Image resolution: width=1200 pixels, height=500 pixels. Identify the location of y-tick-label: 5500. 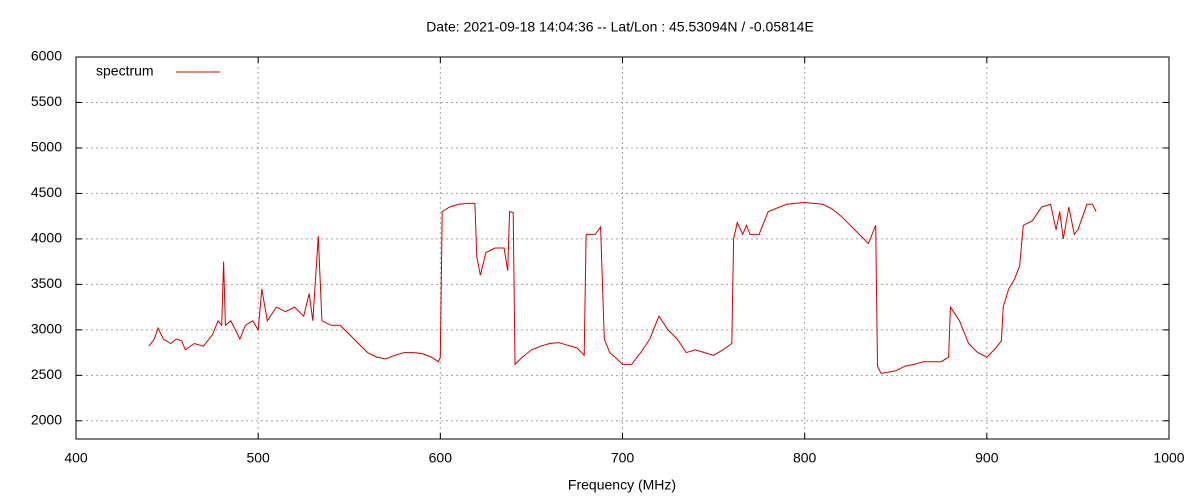
(46, 101).